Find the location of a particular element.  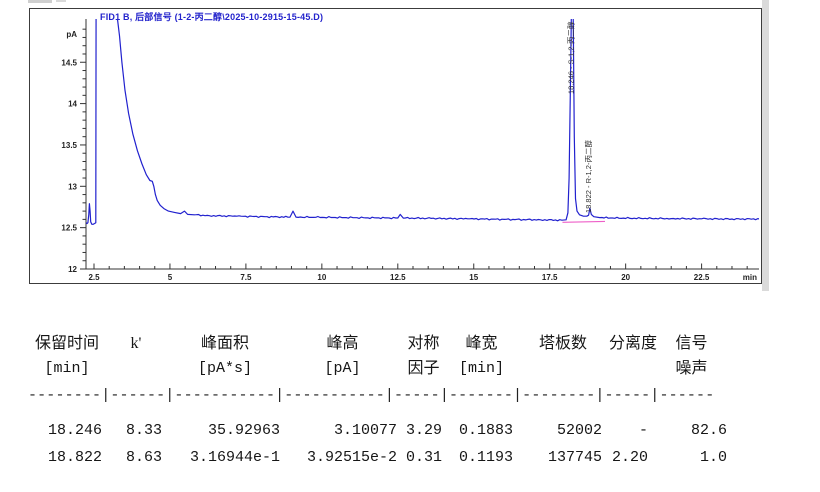

peak-data-cell: 35.92963 is located at coordinates (243, 430).